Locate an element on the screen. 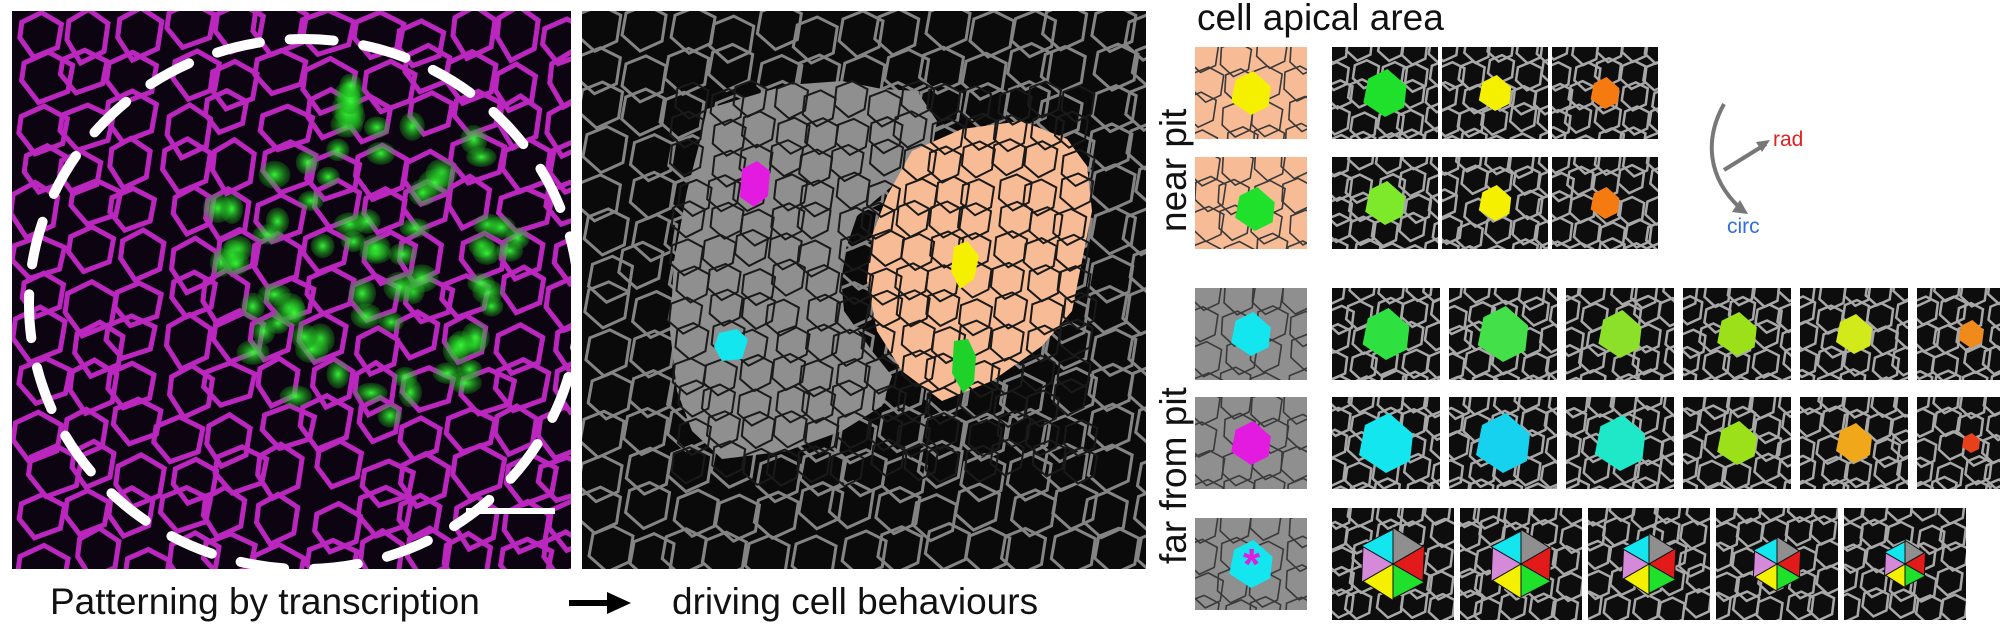  apical-area-title: cell apical area is located at coordinates (1320, 19).